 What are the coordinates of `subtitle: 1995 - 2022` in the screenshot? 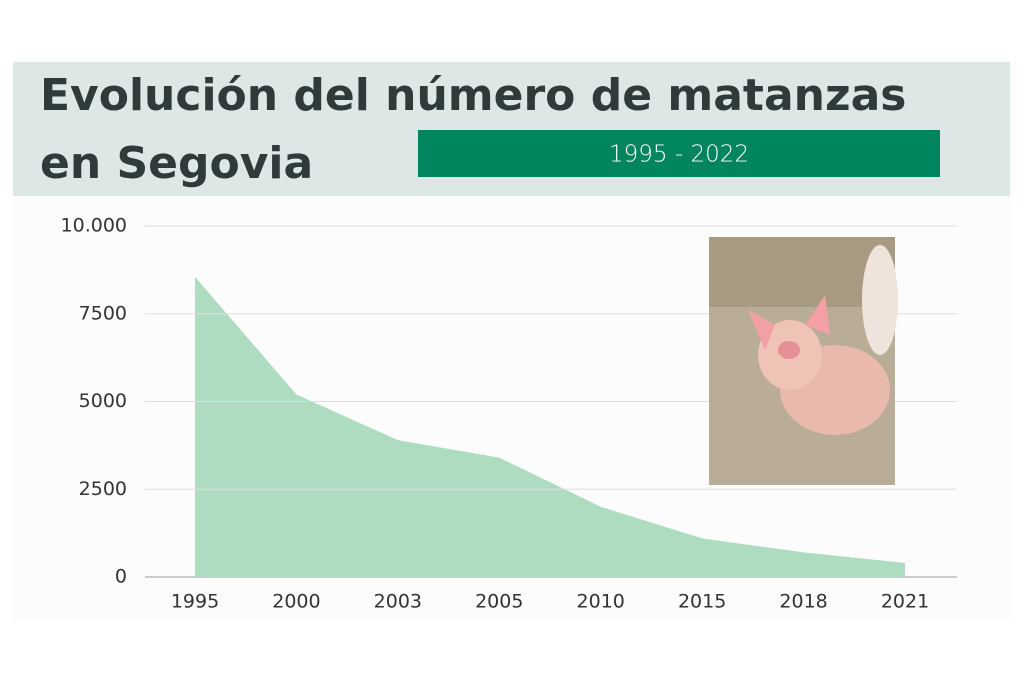 It's located at (679, 155).